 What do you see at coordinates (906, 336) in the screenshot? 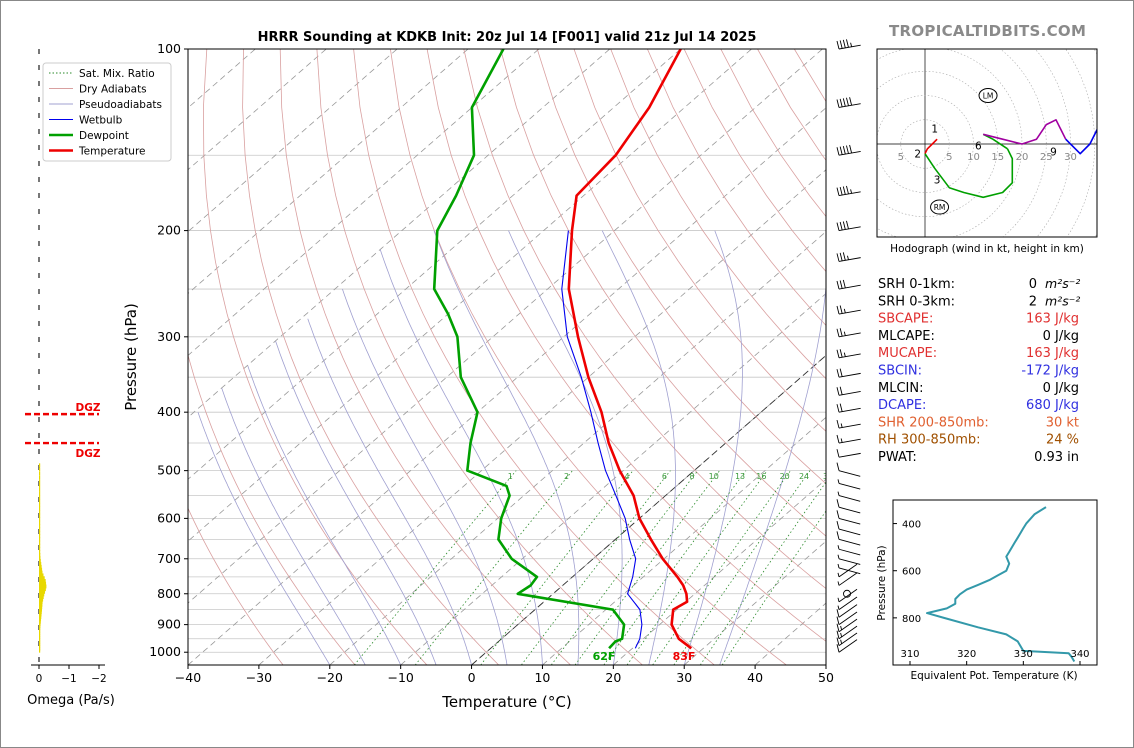
I see `index-name: MLCAPE:` at bounding box center [906, 336].